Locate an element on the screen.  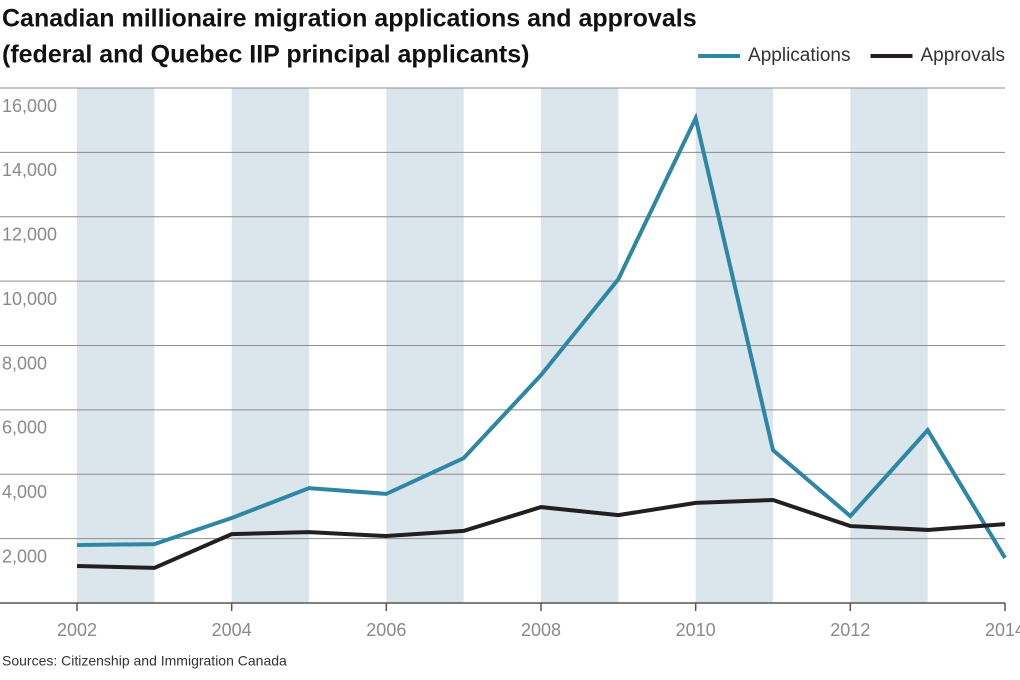
y-tick-label: 12,000 is located at coordinates (29, 235).